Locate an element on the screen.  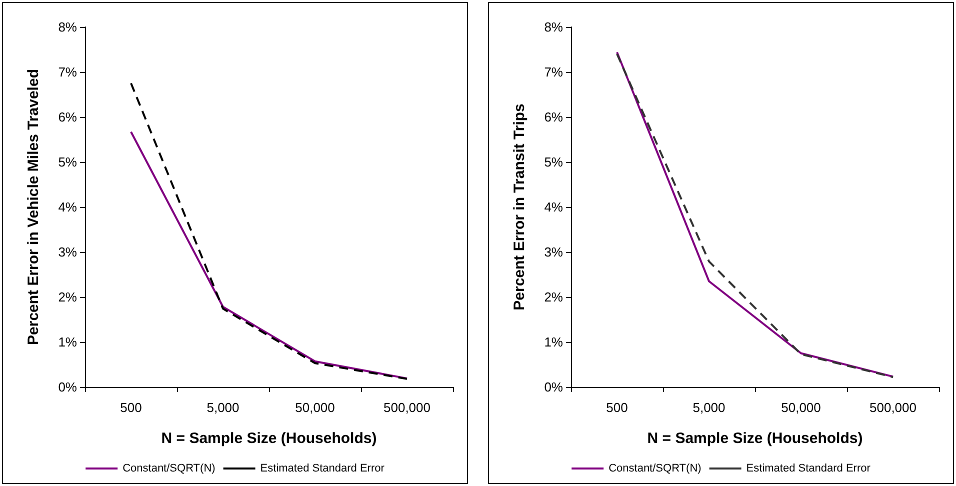
line-series is located at coordinates (269, 255).